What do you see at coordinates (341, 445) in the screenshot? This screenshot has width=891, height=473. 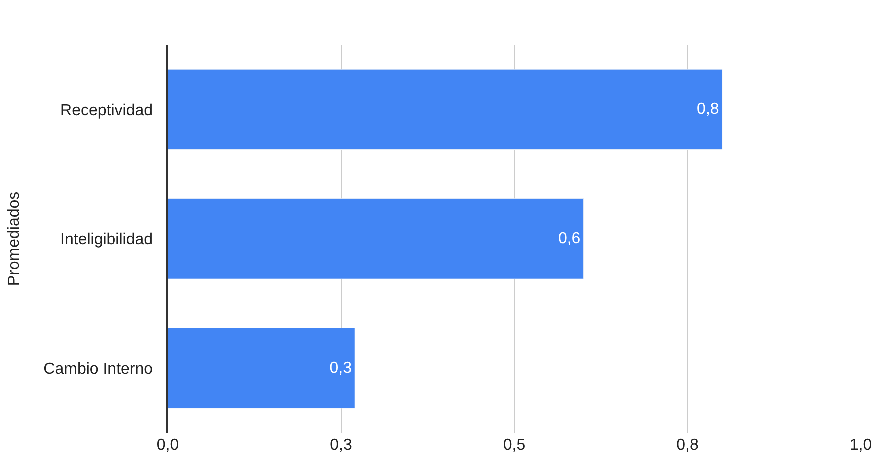 I see `x-tick-label: 0,3` at bounding box center [341, 445].